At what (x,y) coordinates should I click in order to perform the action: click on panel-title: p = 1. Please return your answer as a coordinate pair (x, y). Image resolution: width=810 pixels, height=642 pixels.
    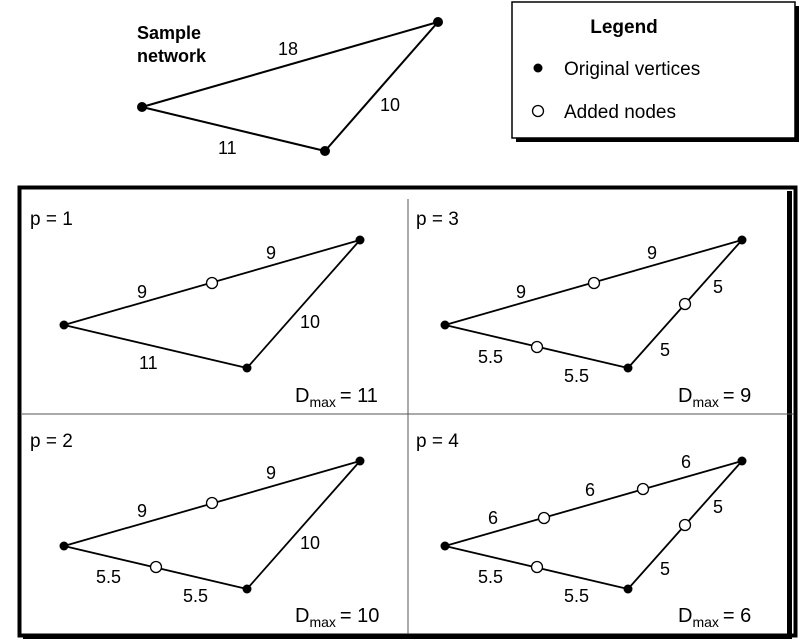
    Looking at the image, I should click on (51, 219).